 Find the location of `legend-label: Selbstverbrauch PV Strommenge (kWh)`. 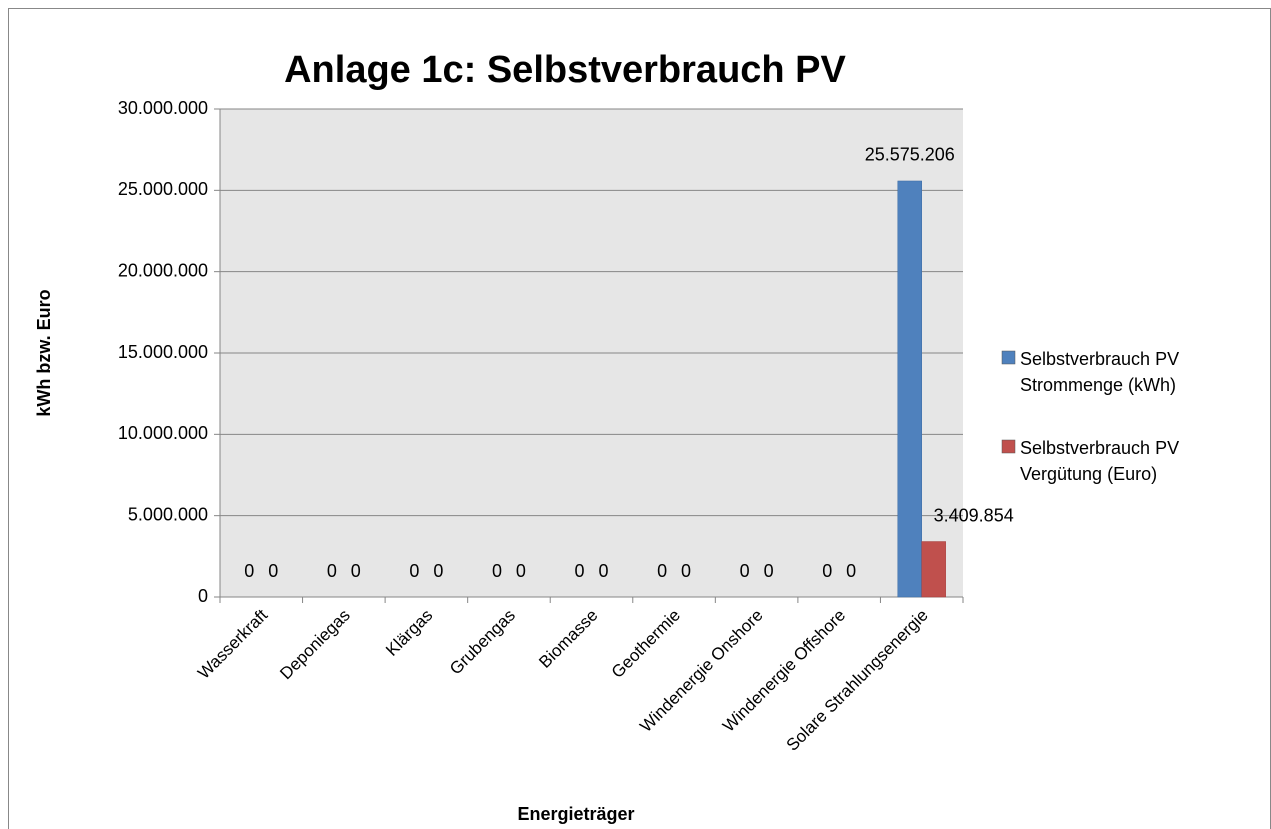

legend-label: Selbstverbrauch PV Strommenge (kWh) is located at coordinates (1100, 372).